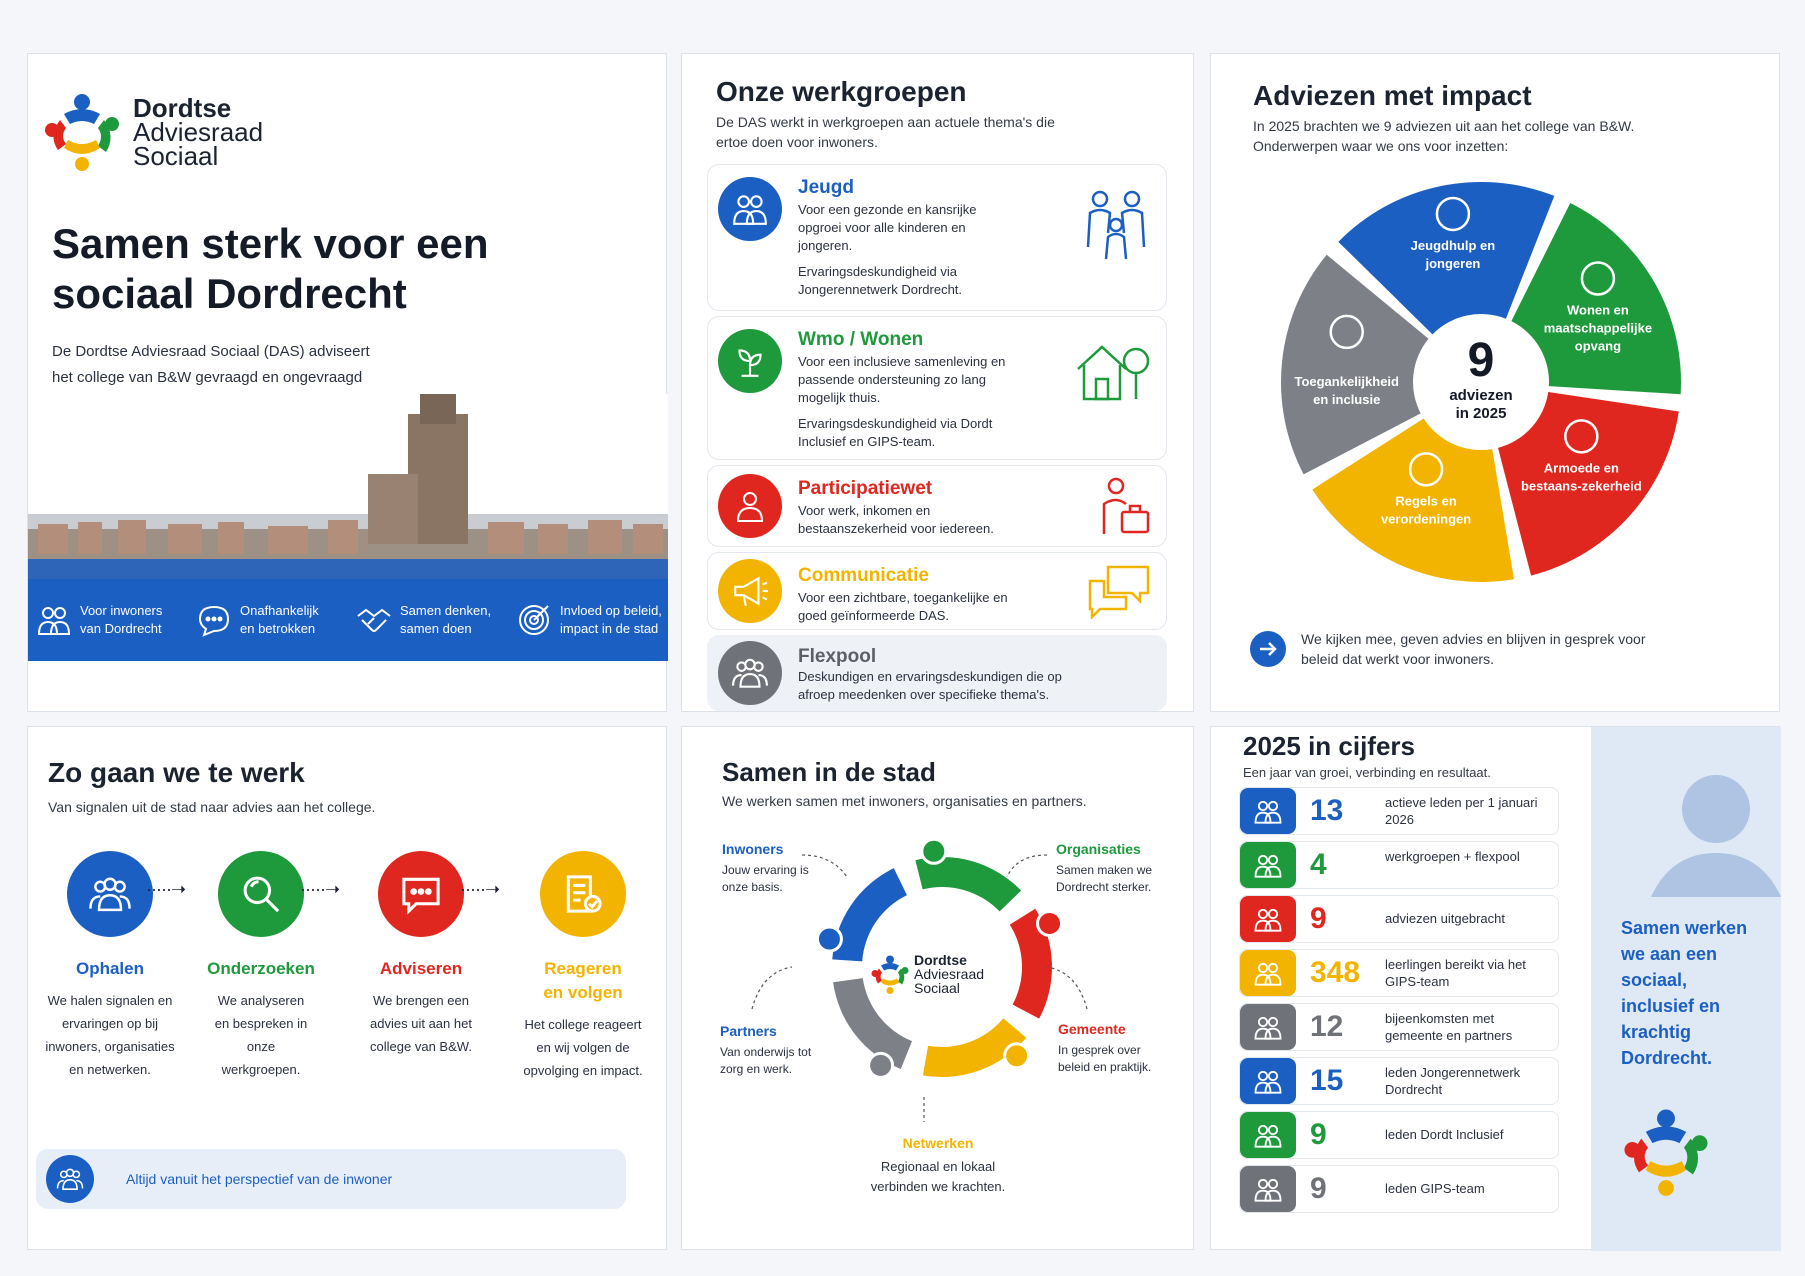  What do you see at coordinates (1399, 919) in the screenshot?
I see `stat-row: 9 adviezen uitgebracht` at bounding box center [1399, 919].